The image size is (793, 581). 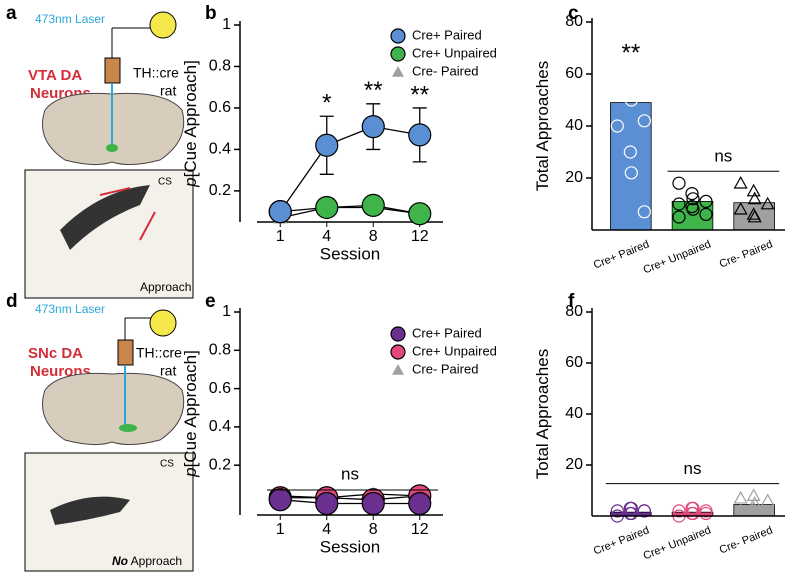 What do you see at coordinates (210, 301) in the screenshot?
I see `panel-label: e` at bounding box center [210, 301].